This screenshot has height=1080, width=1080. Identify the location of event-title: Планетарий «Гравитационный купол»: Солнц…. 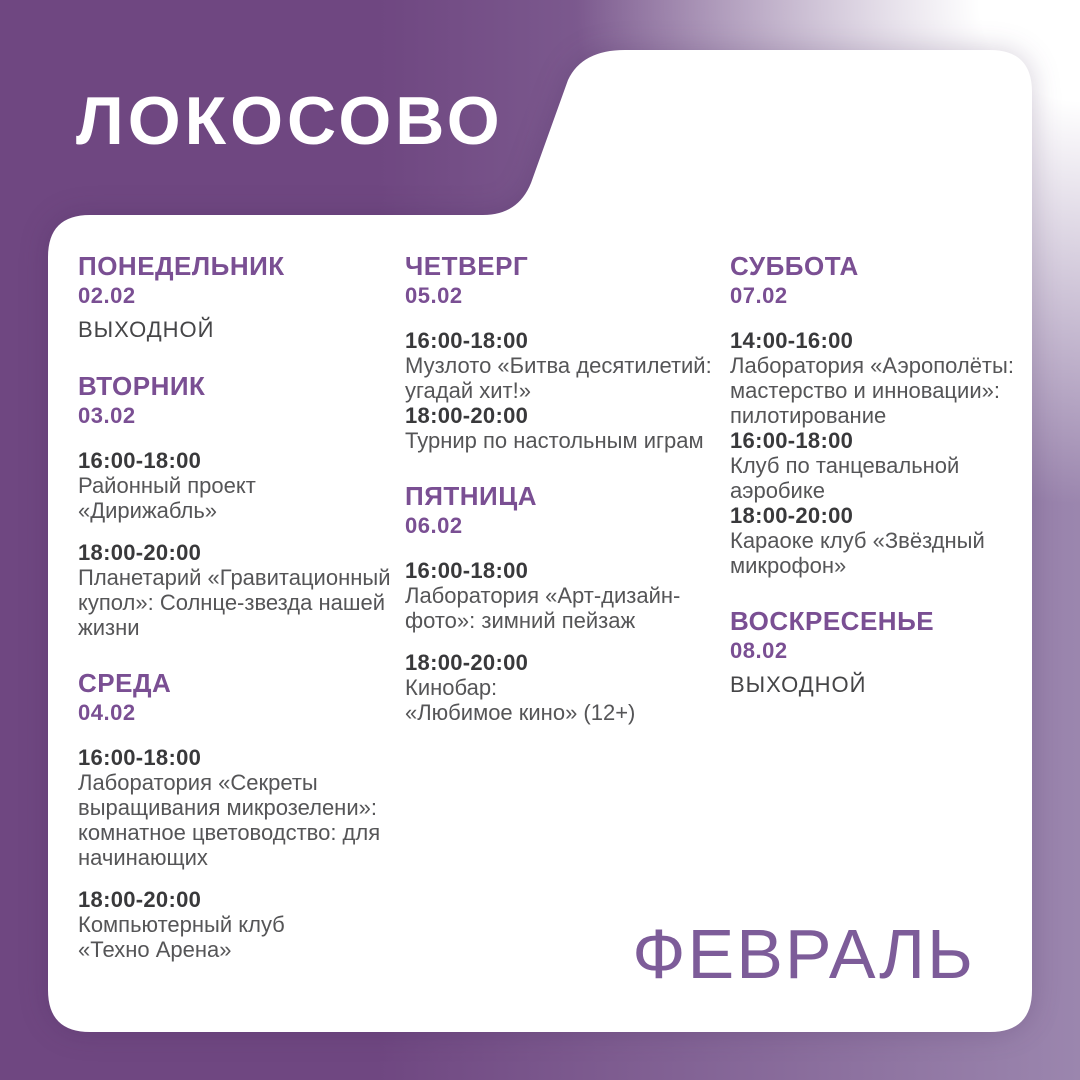
(234, 602).